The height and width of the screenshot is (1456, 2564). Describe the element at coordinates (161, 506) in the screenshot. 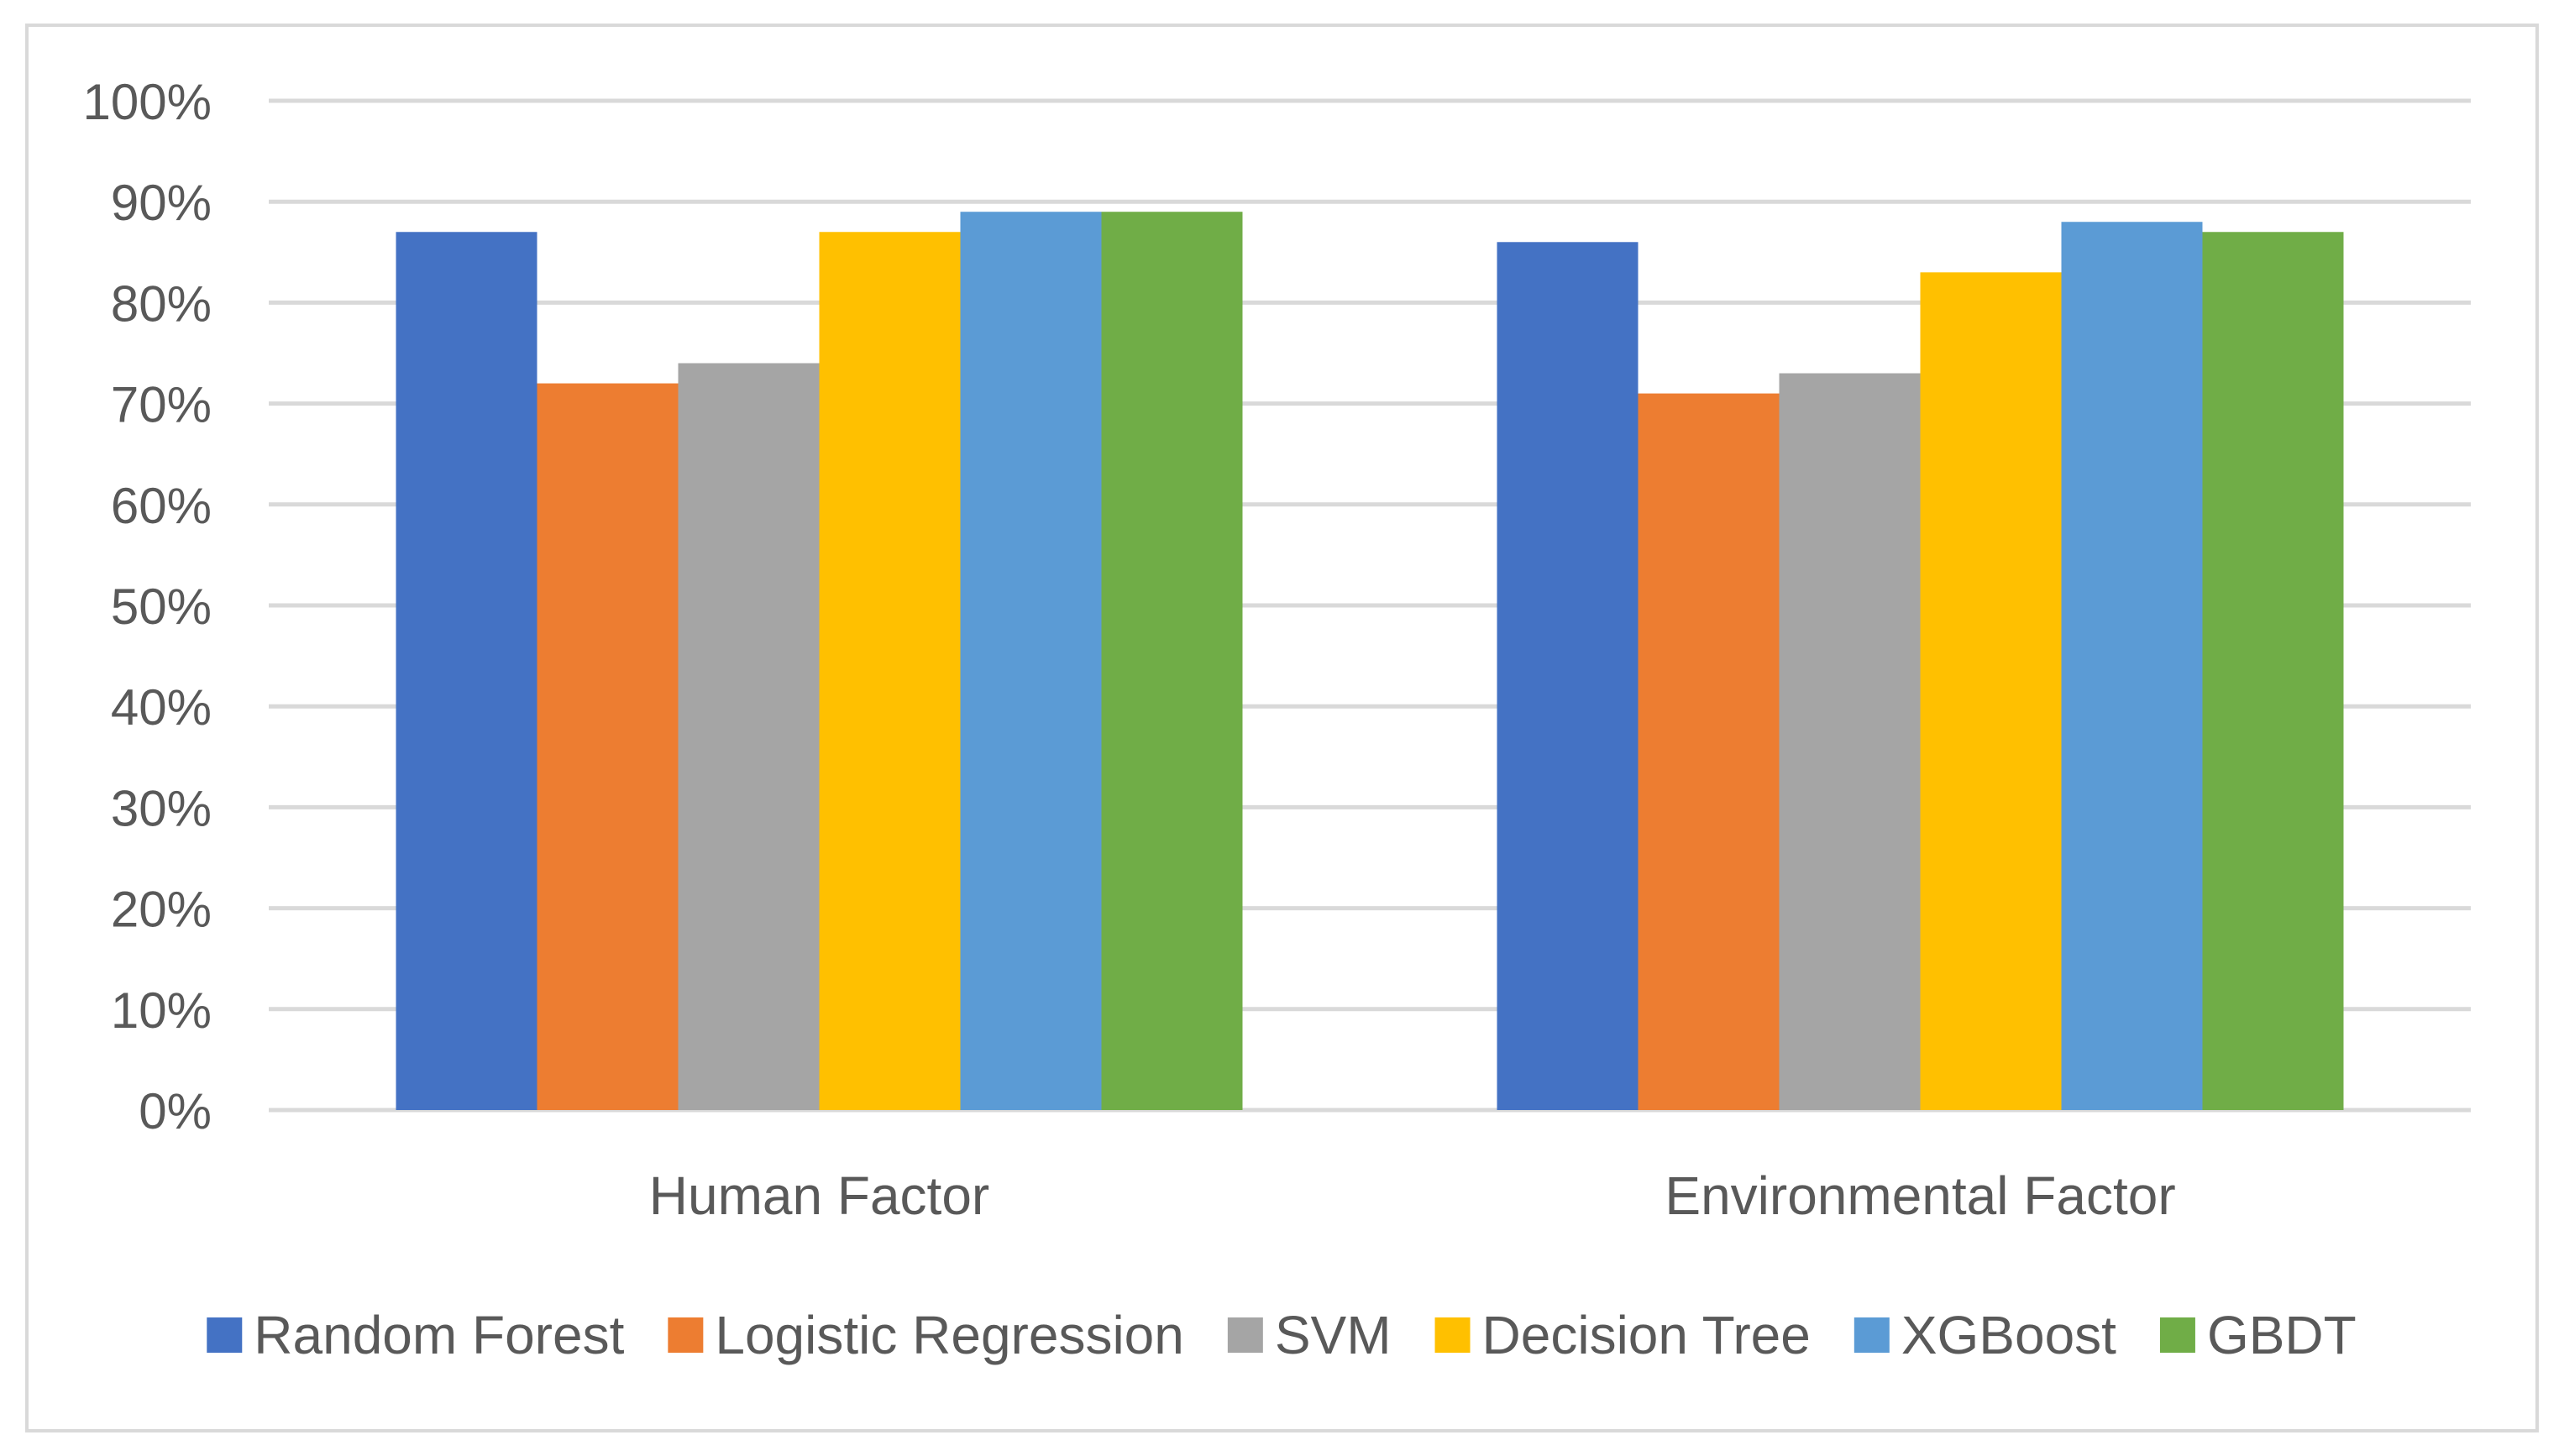

I see `y-tick-label: 60%` at that location.